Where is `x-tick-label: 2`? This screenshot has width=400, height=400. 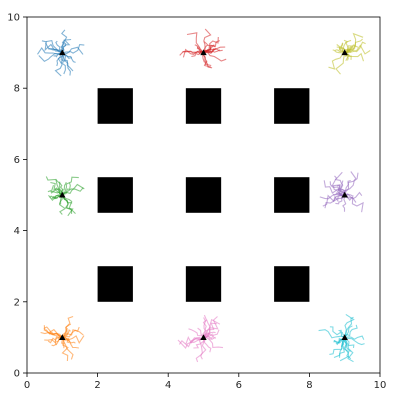
x-tick-label: 2 is located at coordinates (97, 385).